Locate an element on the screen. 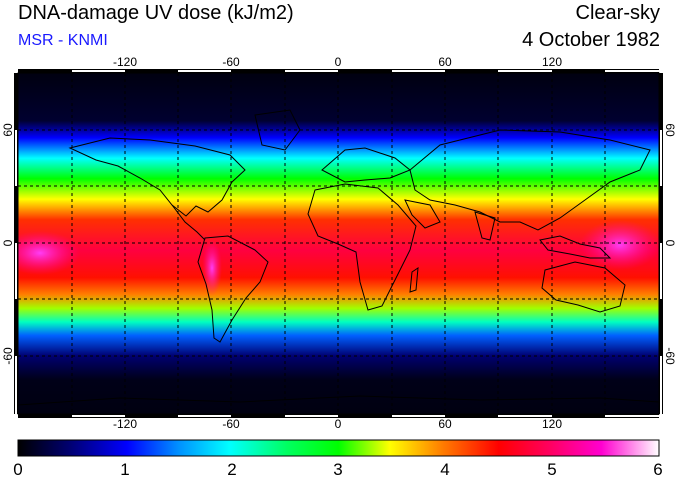  lon-tick-labels-top: -120 -60 0 60 120 is located at coordinates (337, 62).